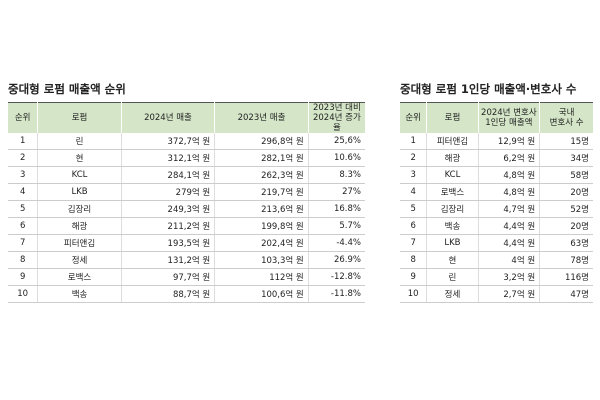  I want to click on header-cell: 국내 변호사 수, so click(566, 117).